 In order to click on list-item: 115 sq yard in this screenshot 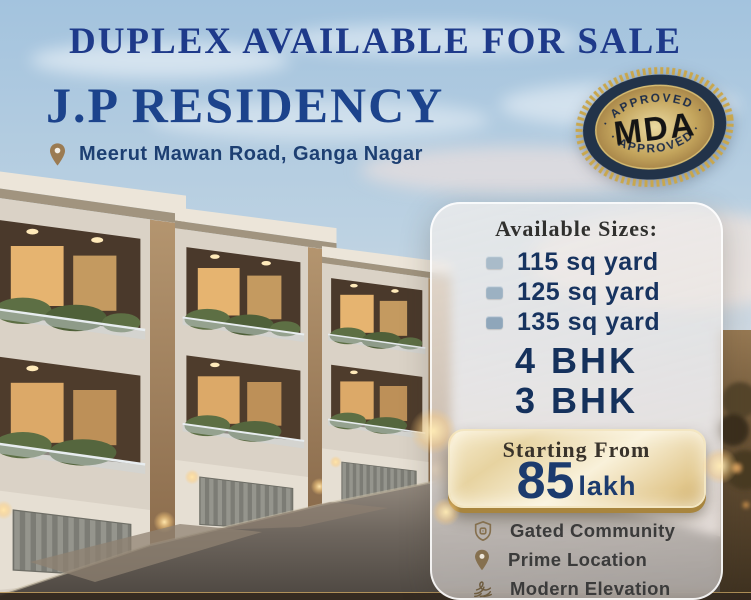, I will do `click(573, 262)`.